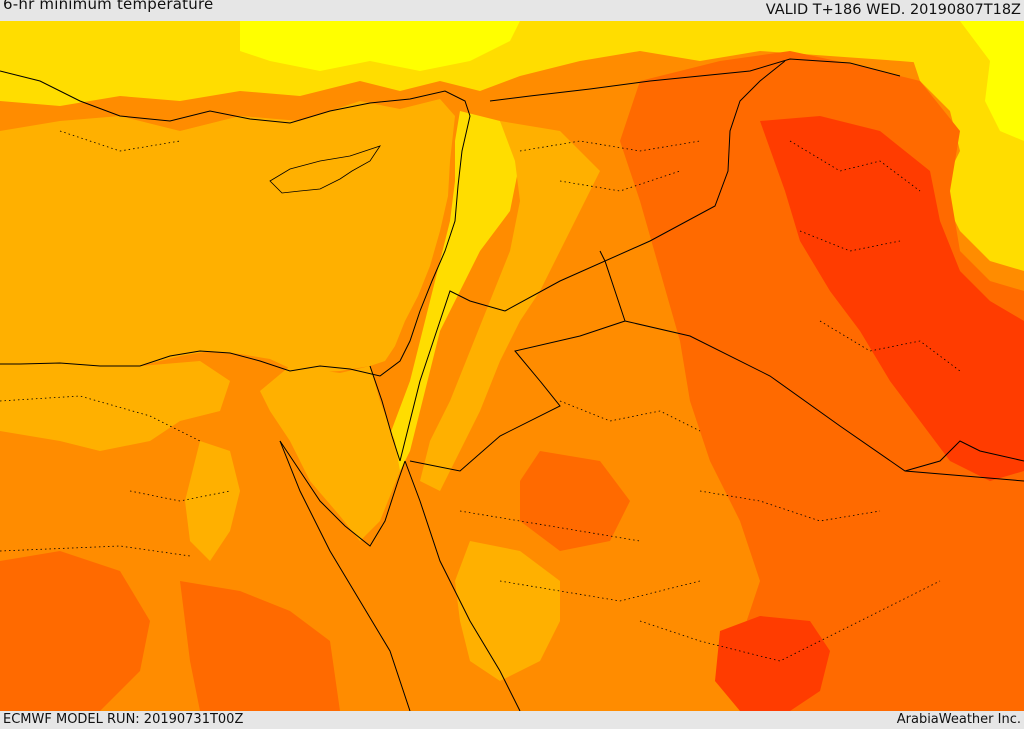  I want to click on kuwait-border, so click(964, 456).